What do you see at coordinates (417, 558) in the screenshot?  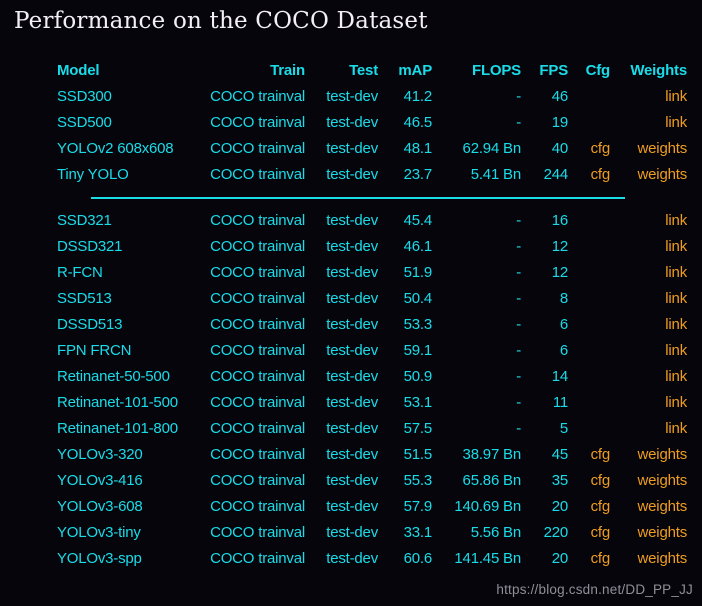 I see `map-cell: 60.6` at bounding box center [417, 558].